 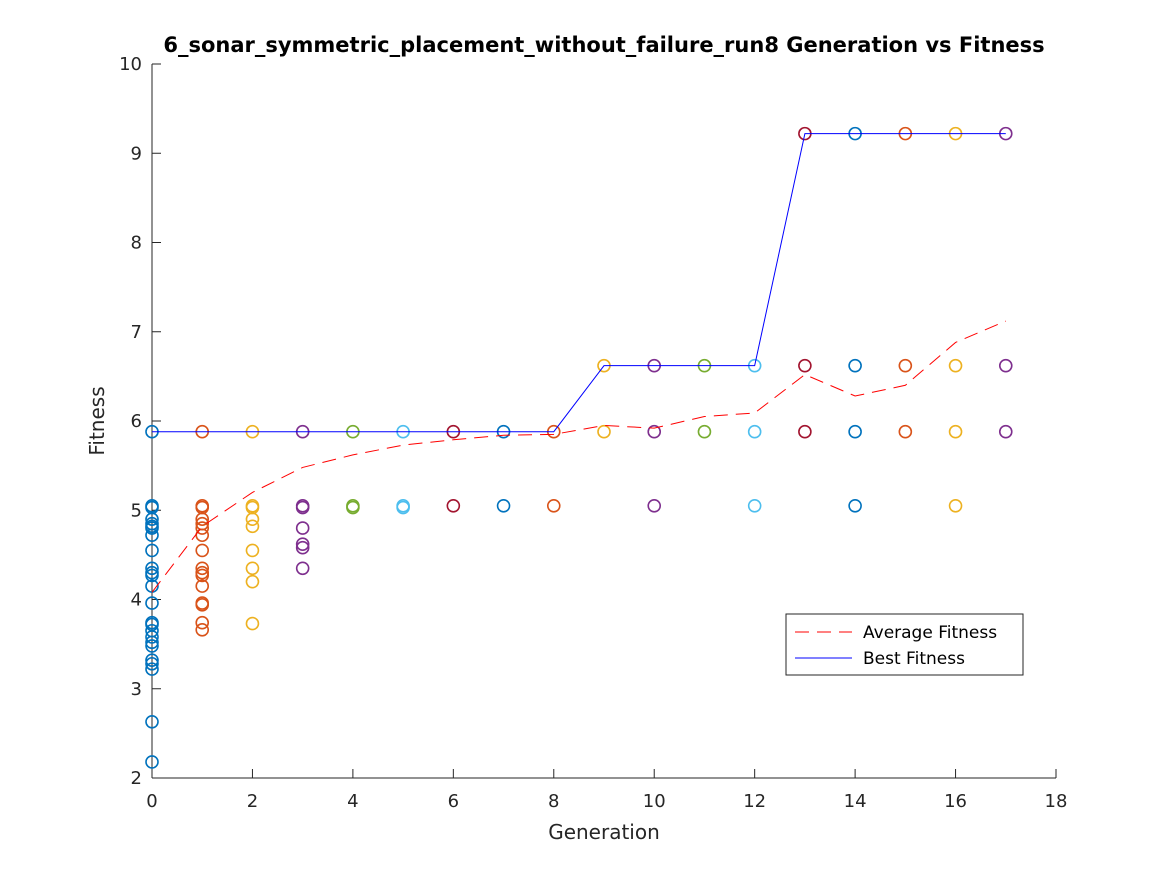 What do you see at coordinates (352, 801) in the screenshot?
I see `x-tick-label: 4` at bounding box center [352, 801].